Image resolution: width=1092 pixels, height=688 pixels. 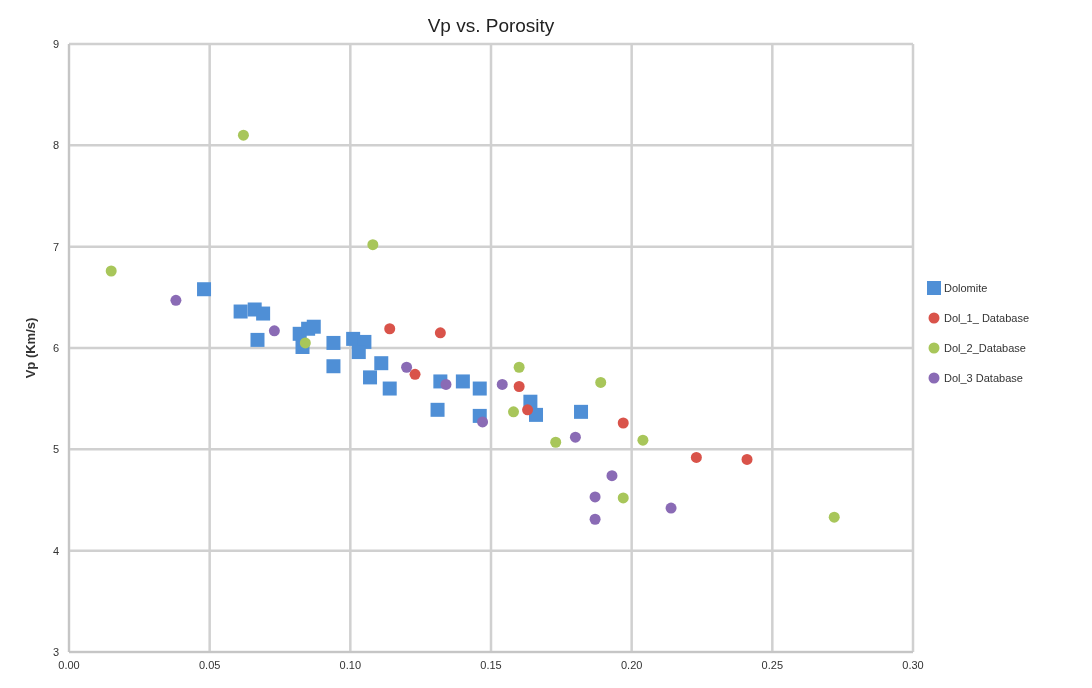 What do you see at coordinates (350, 665) in the screenshot?
I see `x-tick-label: 0.10` at bounding box center [350, 665].